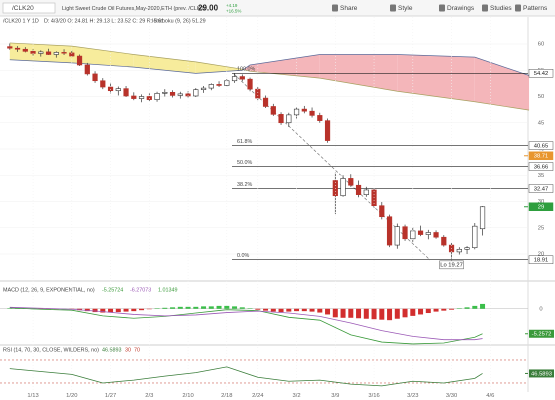 This screenshot has height=400, width=555. I want to click on x-tick-label: 2/3, so click(149, 396).